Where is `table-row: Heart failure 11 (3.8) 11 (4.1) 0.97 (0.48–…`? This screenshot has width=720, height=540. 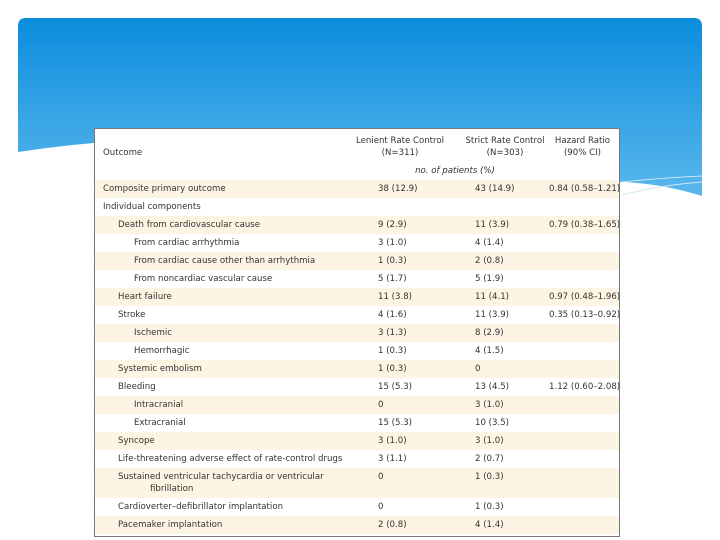 table-row: Heart failure 11 (3.8) 11 (4.1) 0.97 (0.48–… is located at coordinates (358, 297).